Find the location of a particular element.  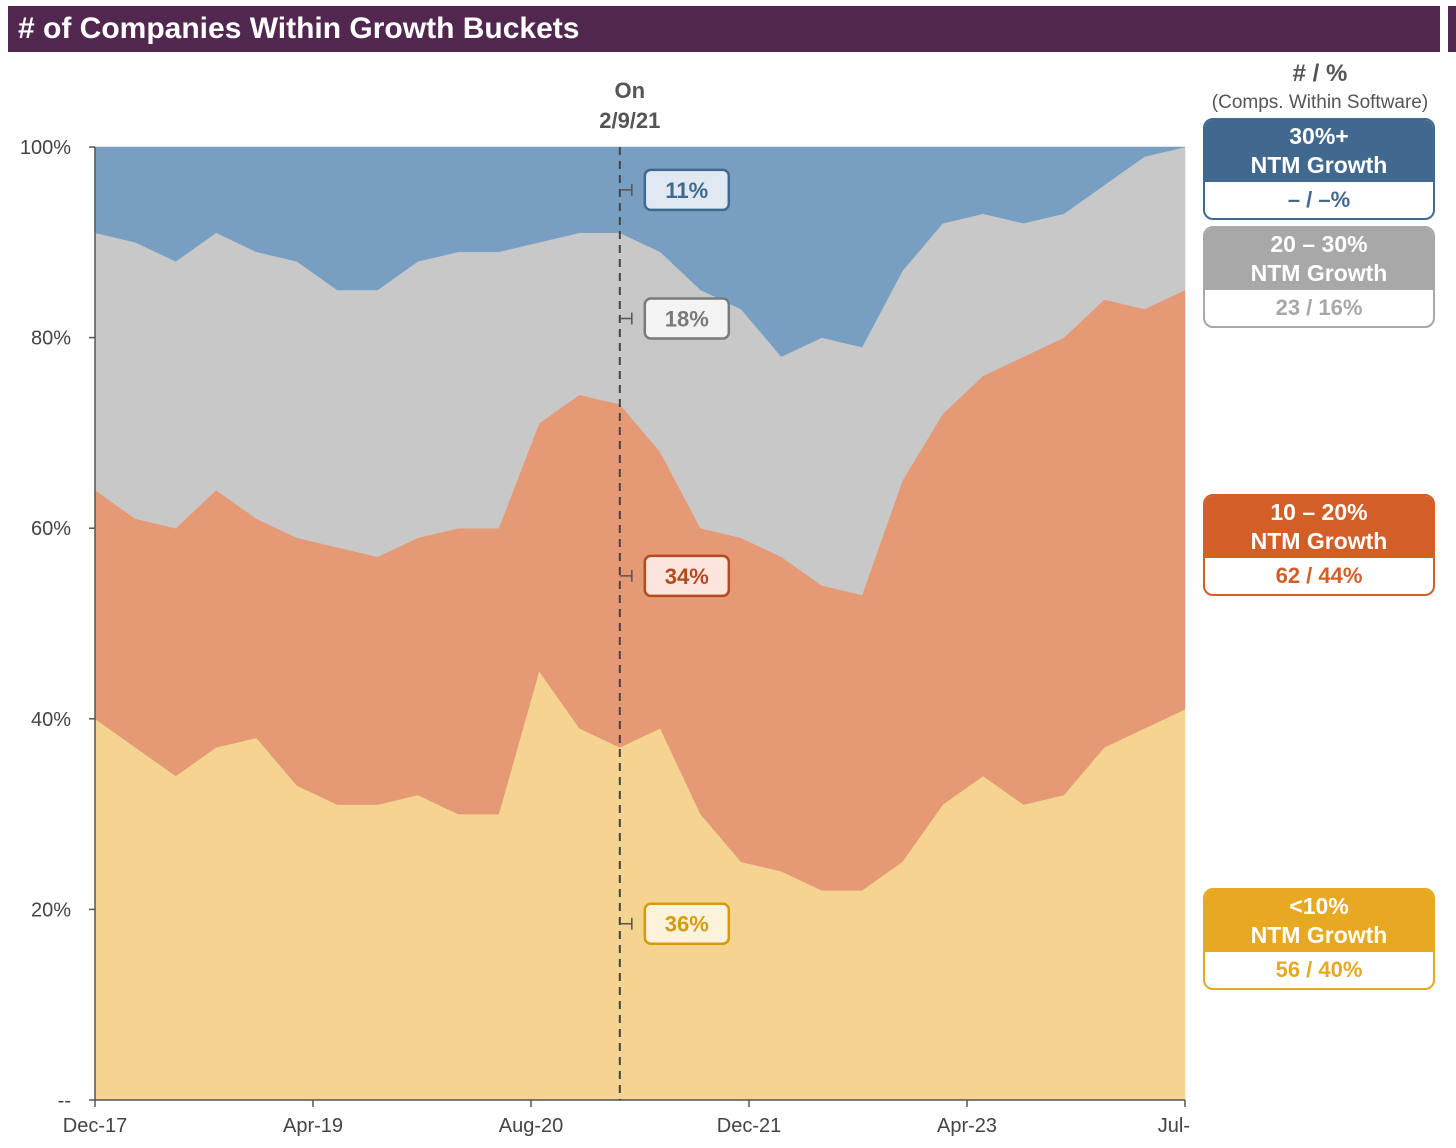

legend-item-value: 62 / 44% is located at coordinates (1319, 575).